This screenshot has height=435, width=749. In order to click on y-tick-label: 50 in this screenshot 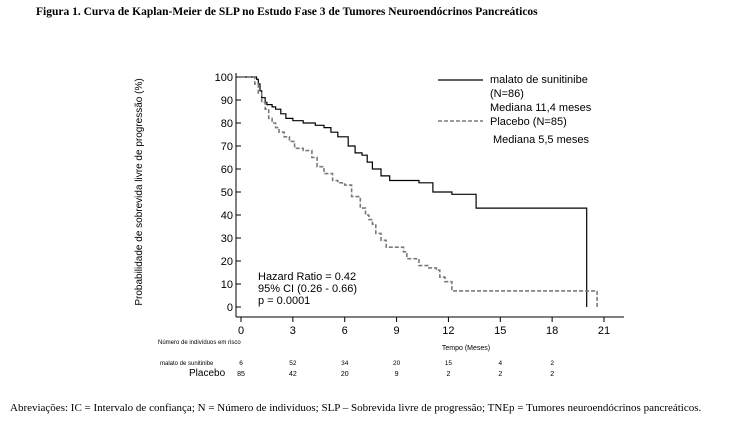, I will do `click(227, 193)`.